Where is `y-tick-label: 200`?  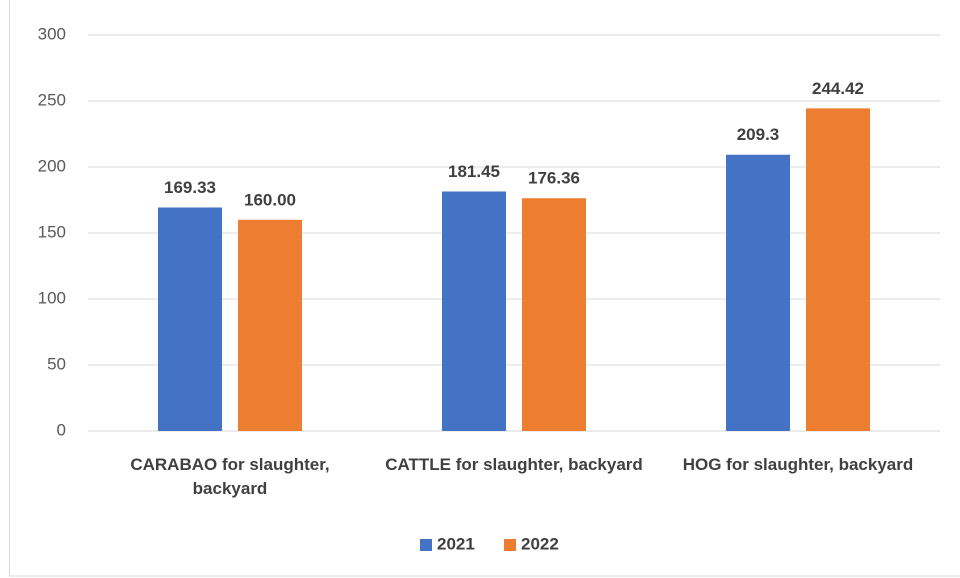 y-tick-label: 200 is located at coordinates (52, 165).